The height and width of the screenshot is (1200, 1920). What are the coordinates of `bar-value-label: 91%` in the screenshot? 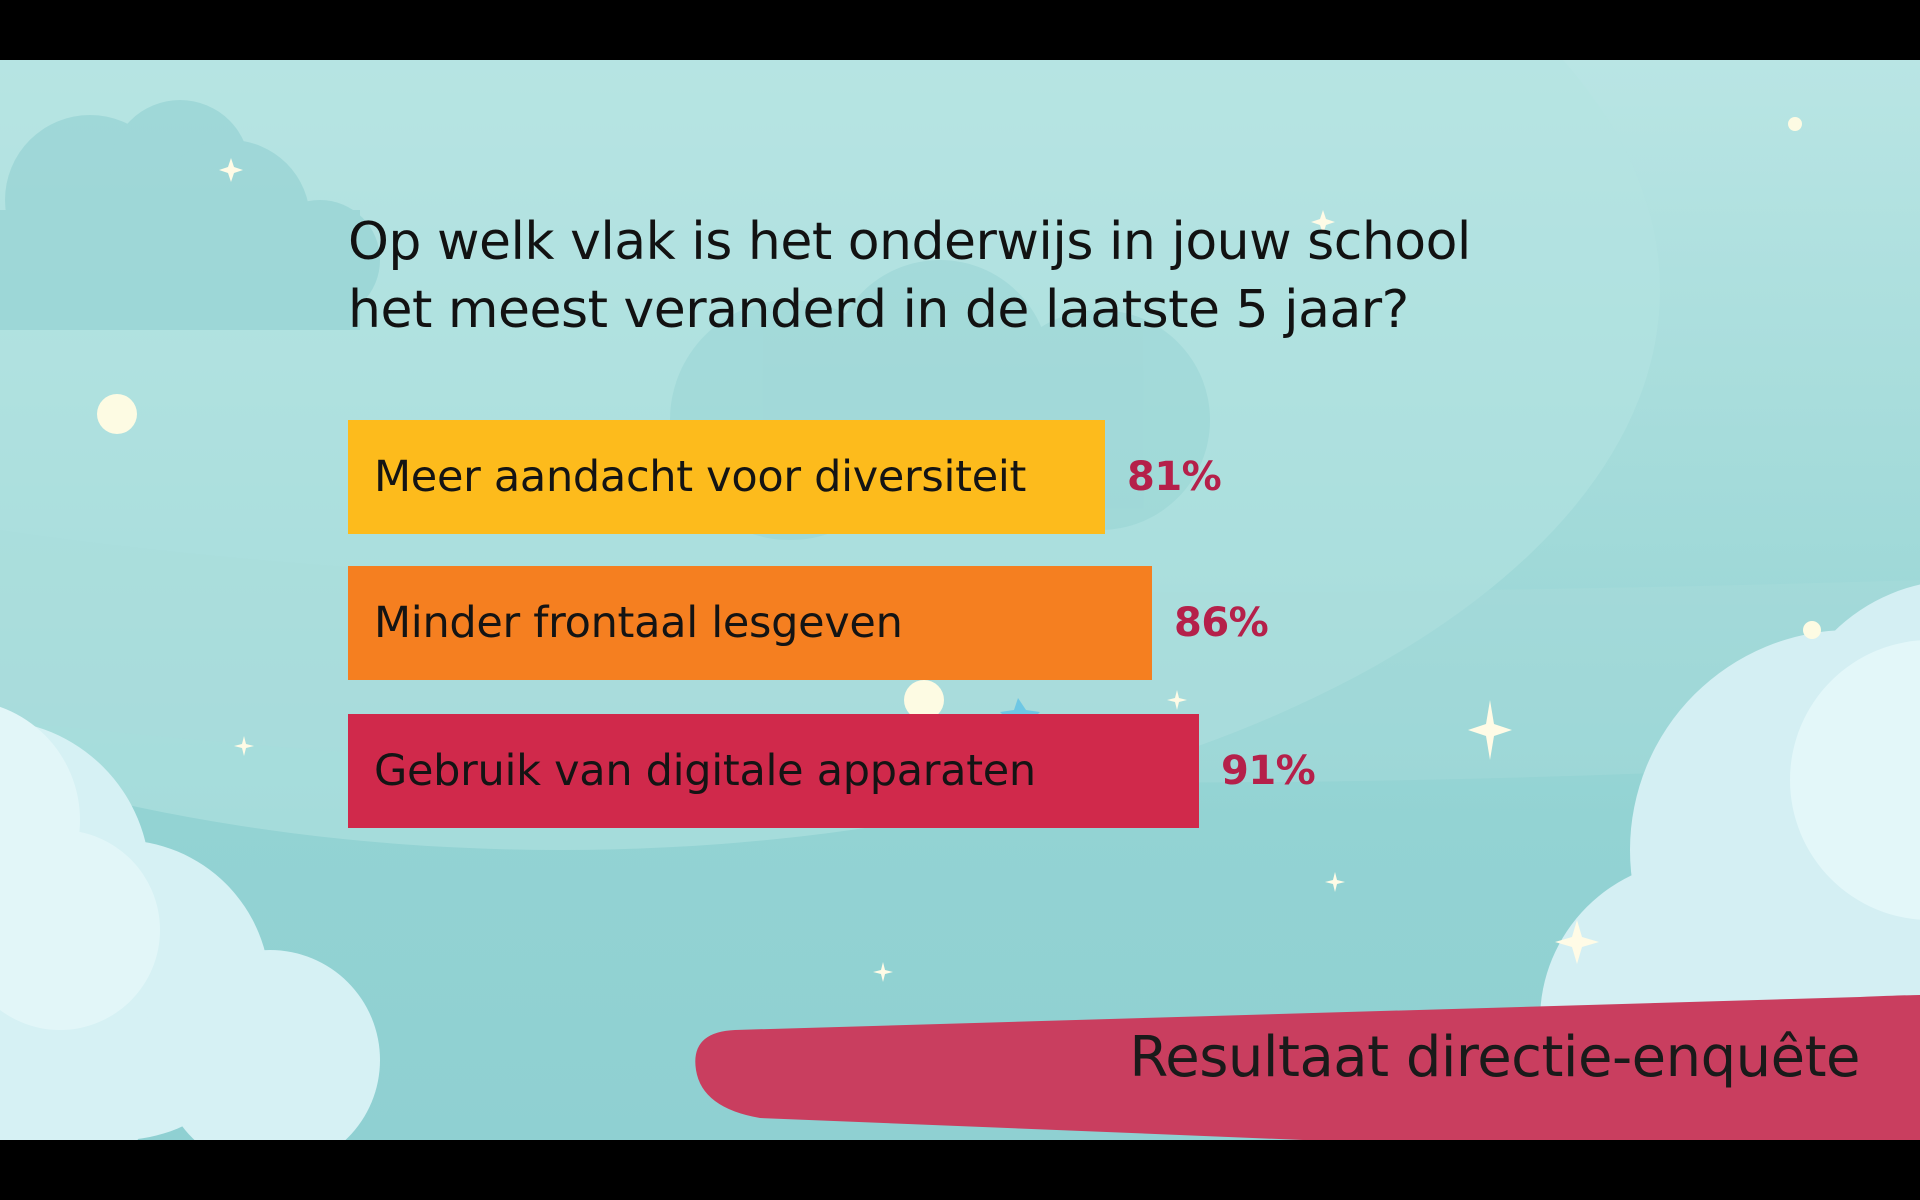 It's located at (1268, 771).